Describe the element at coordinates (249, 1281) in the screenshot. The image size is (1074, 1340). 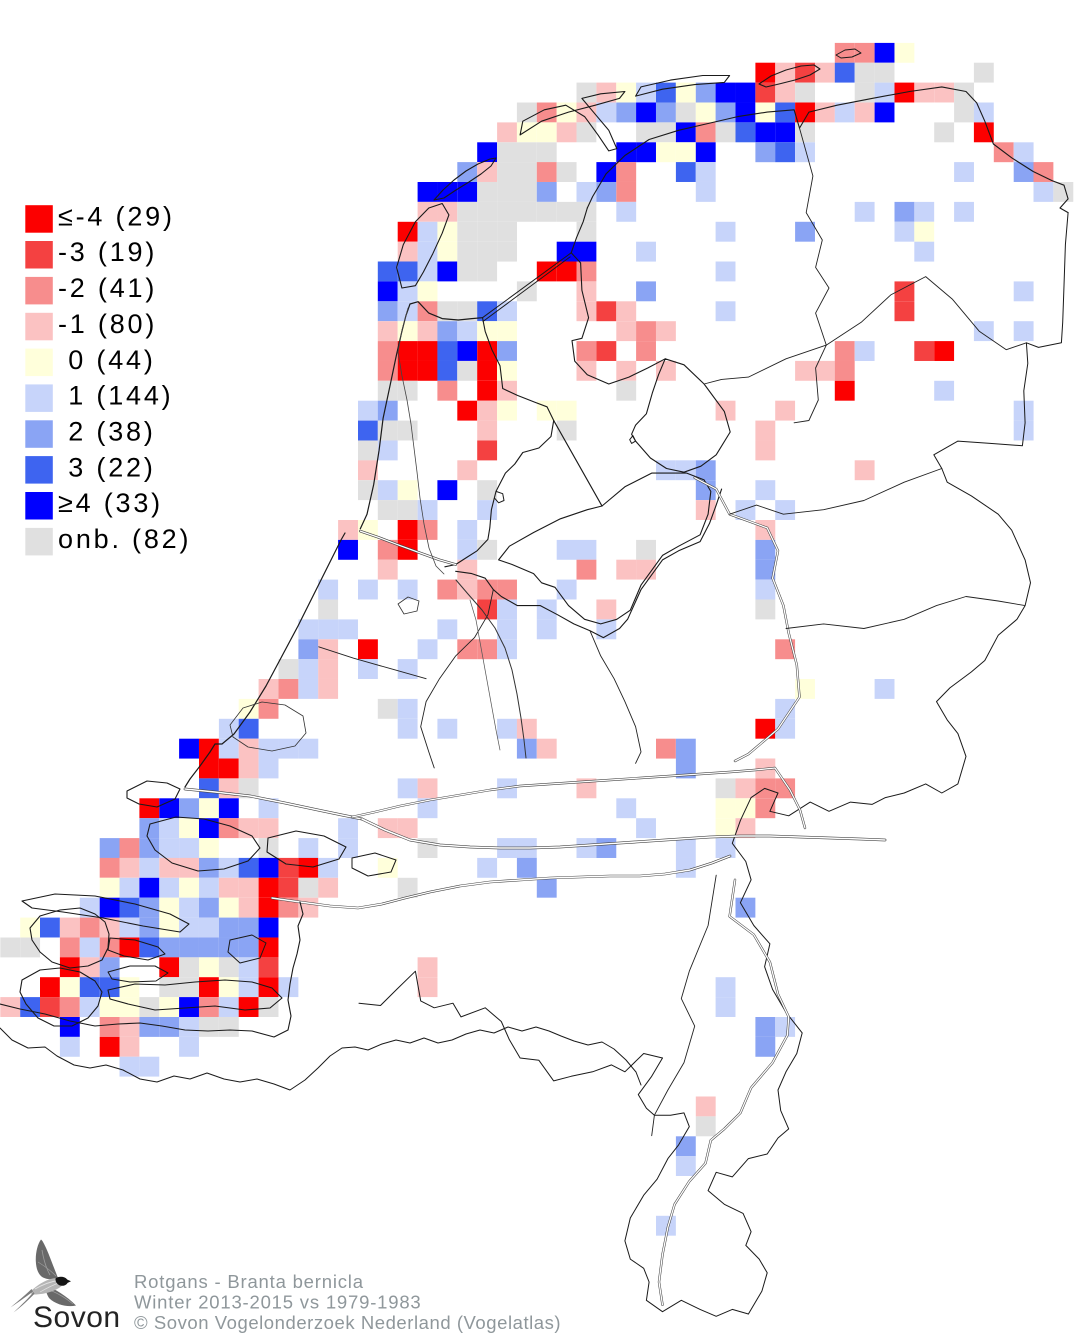
I see `svg-text: Rotgans - Branta bernicla` at that location.